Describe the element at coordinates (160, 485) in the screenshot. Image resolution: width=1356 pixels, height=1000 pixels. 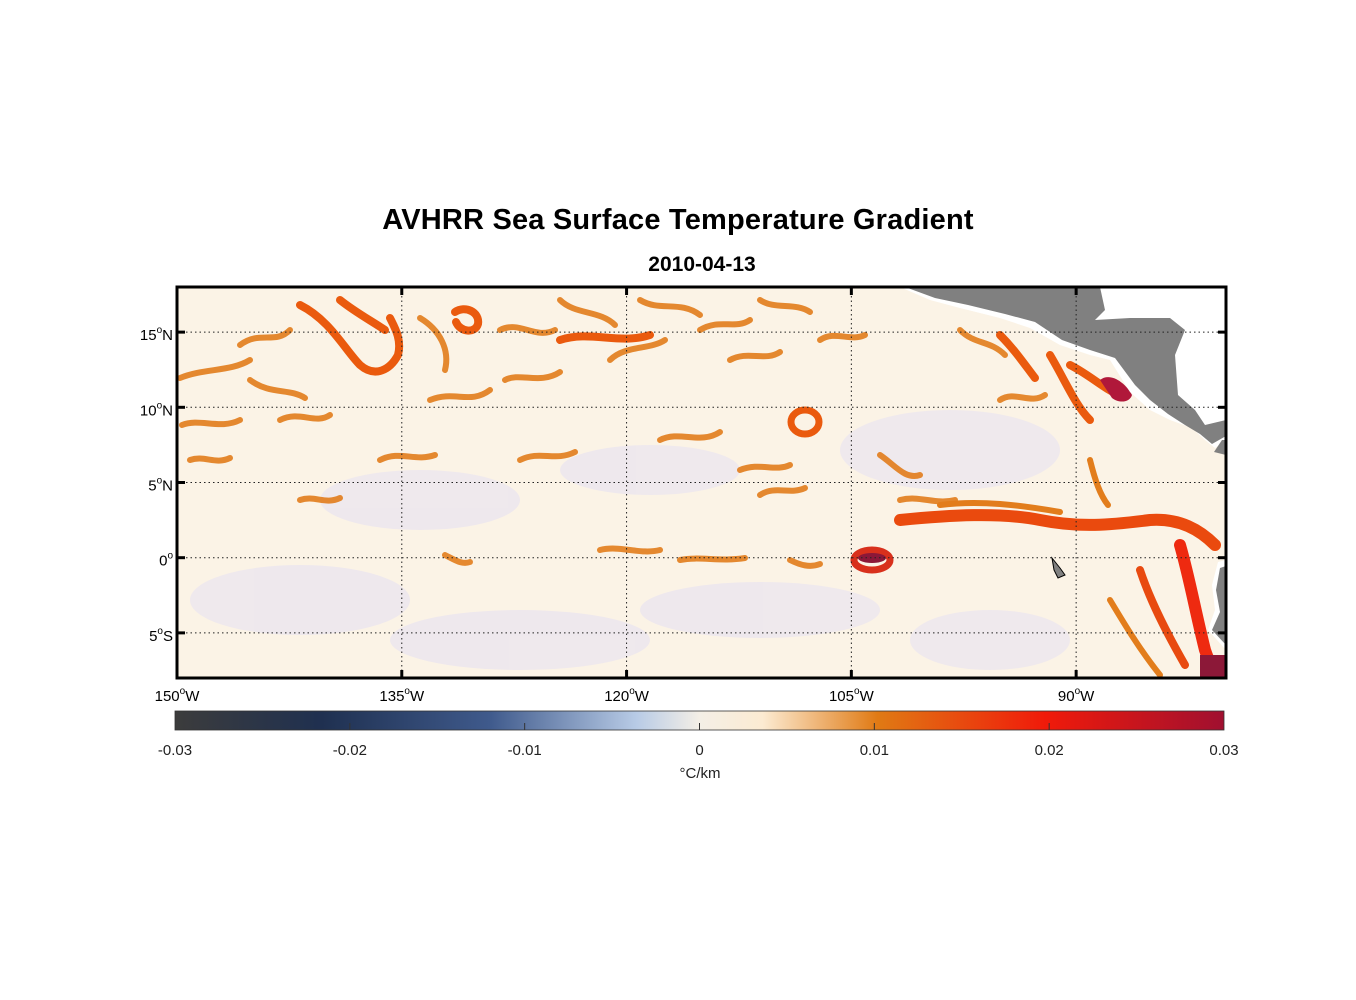
I see `lat-tick-label: 5oN` at that location.